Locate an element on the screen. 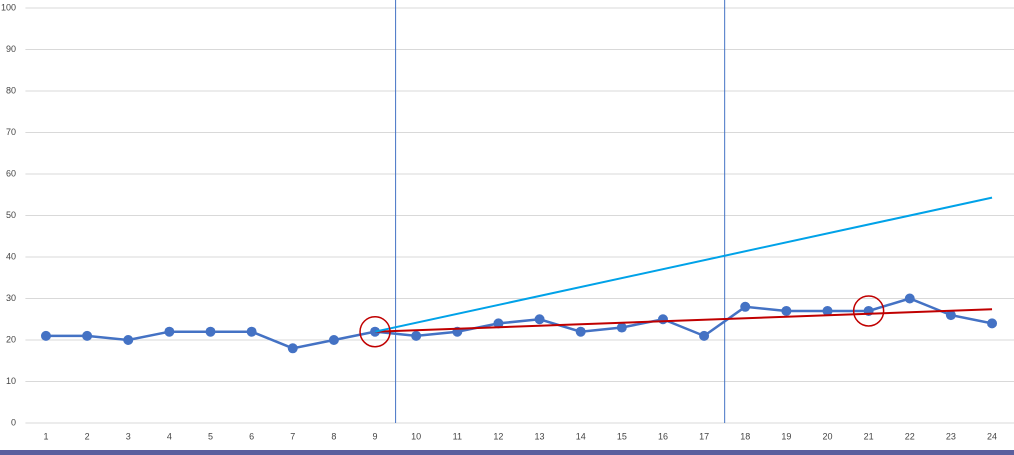 Image resolution: width=1014 pixels, height=455 pixels. data-line is located at coordinates (519, 323).